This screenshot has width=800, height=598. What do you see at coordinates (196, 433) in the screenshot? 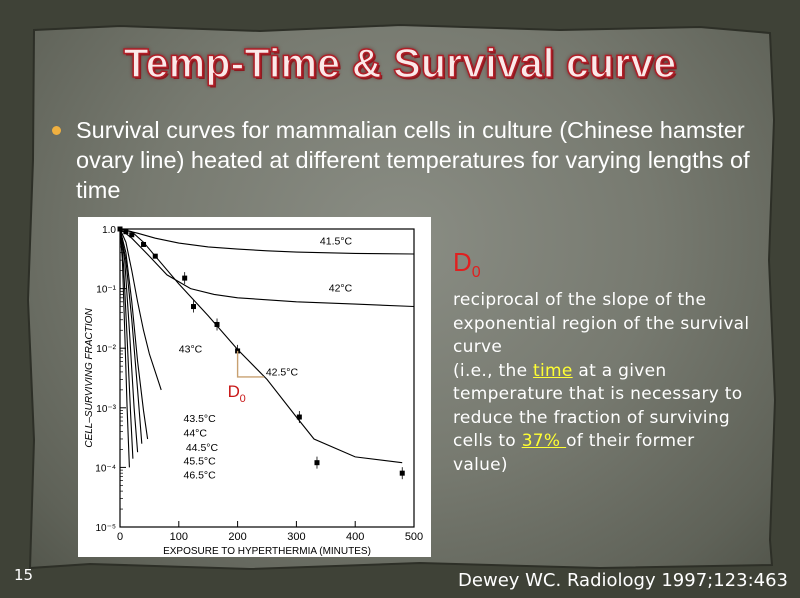
I see `series-label: 44°C` at bounding box center [196, 433].